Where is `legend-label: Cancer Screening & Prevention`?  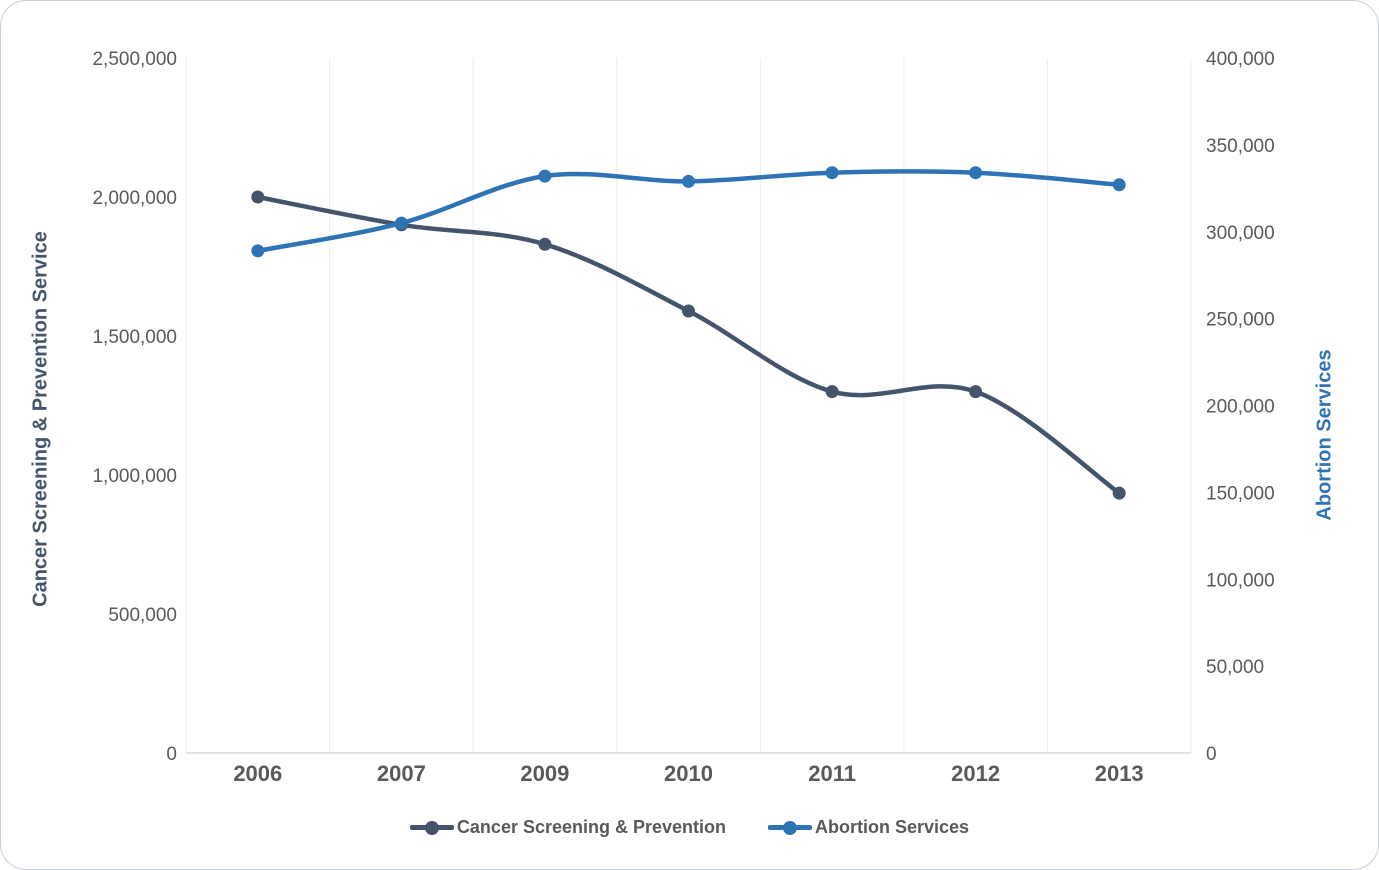
legend-label: Cancer Screening & Prevention is located at coordinates (591, 827).